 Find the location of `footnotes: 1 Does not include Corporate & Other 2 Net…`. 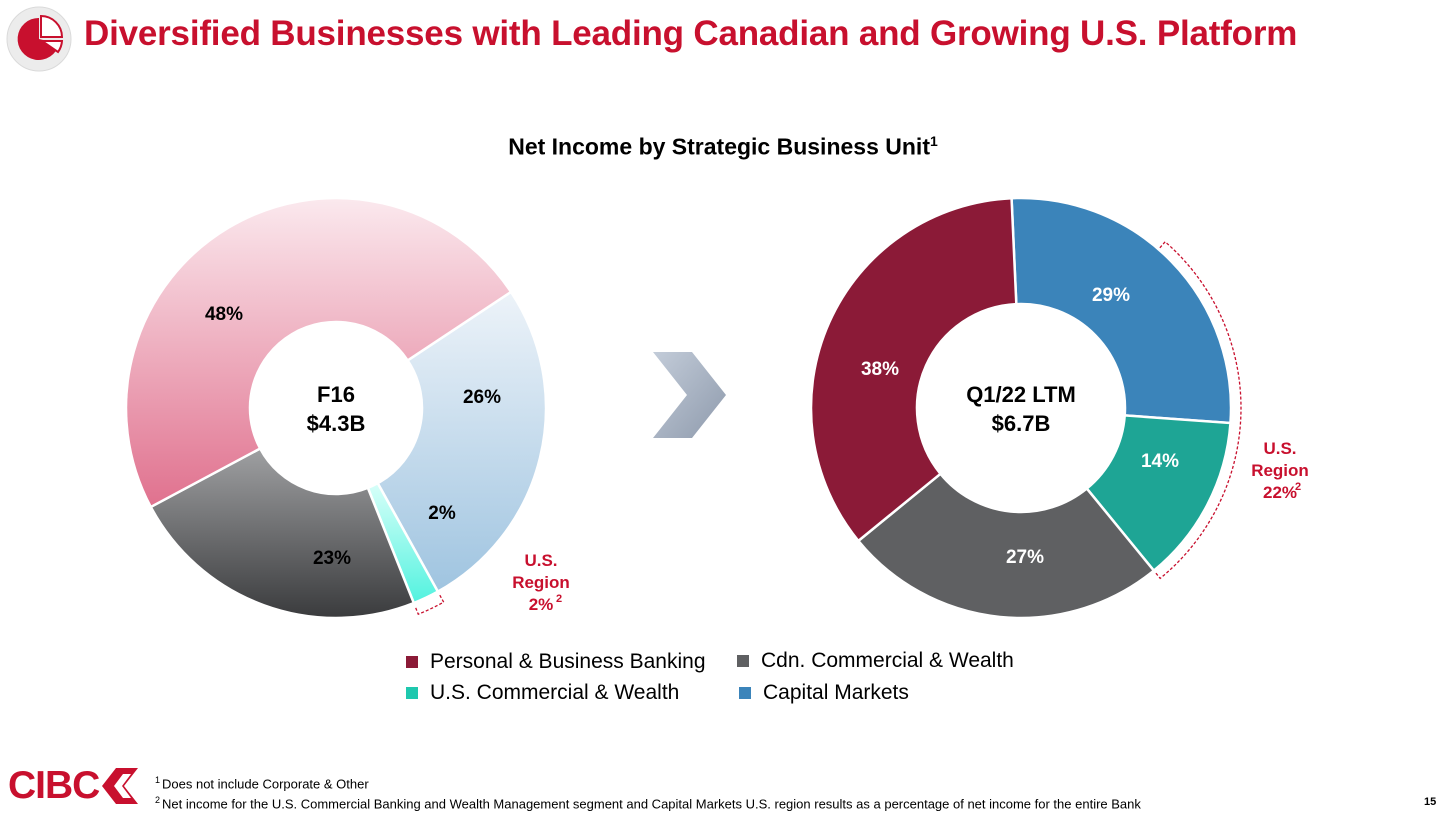

footnotes: 1 Does not include Corporate & Other 2 Net… is located at coordinates (648, 792).